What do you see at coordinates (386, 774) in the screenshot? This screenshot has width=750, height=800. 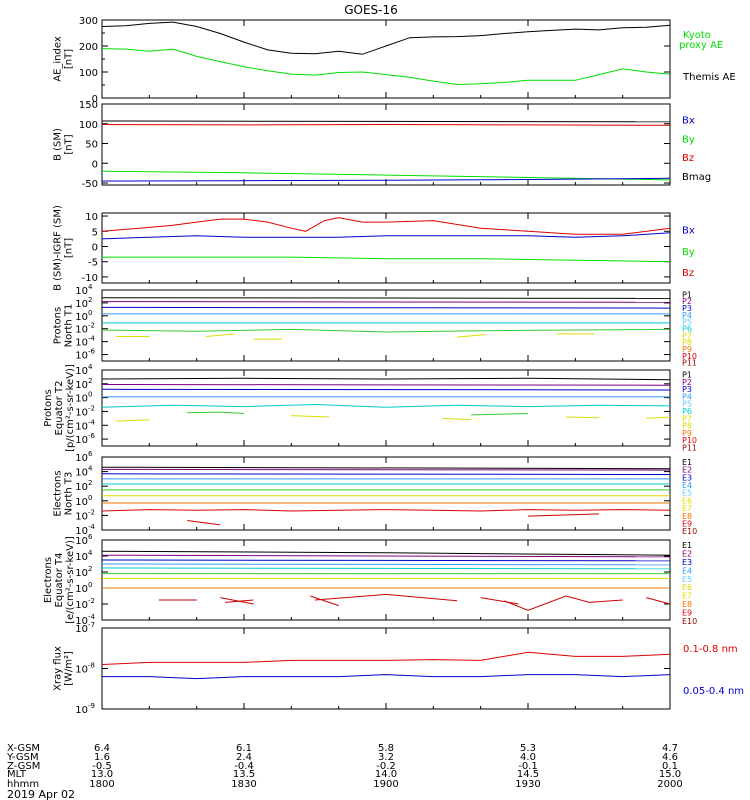 I see `x-axis-value: 14.0` at bounding box center [386, 774].